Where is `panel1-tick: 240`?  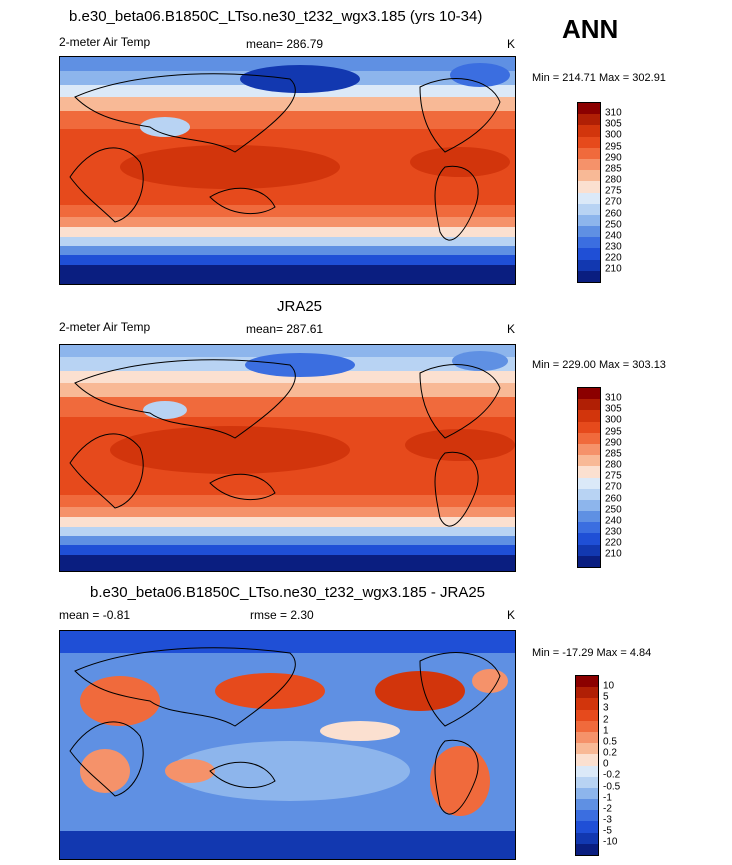 panel1-tick: 240 is located at coordinates (613, 236).